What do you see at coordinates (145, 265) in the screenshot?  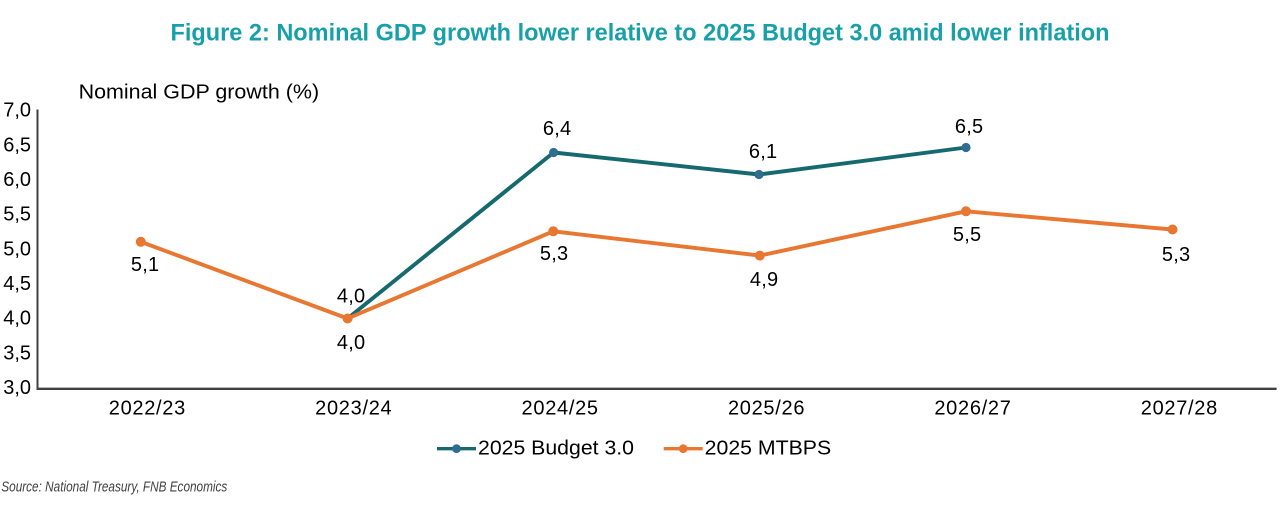 I see `svg-text: 5,1` at bounding box center [145, 265].